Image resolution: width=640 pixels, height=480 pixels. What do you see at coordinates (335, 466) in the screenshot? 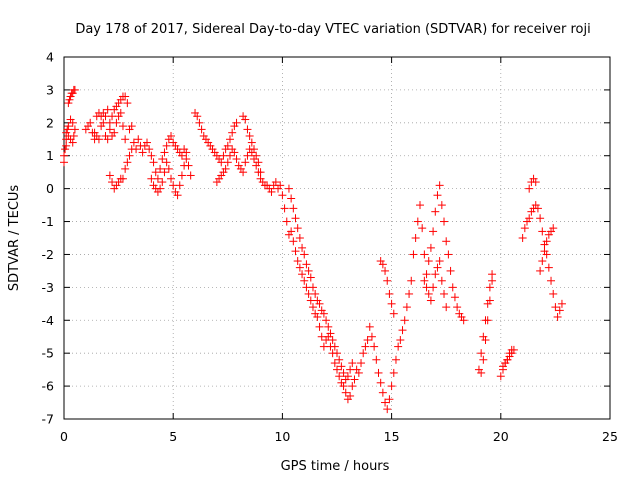
I see `x-axis-label: GPS time / hours` at bounding box center [335, 466].